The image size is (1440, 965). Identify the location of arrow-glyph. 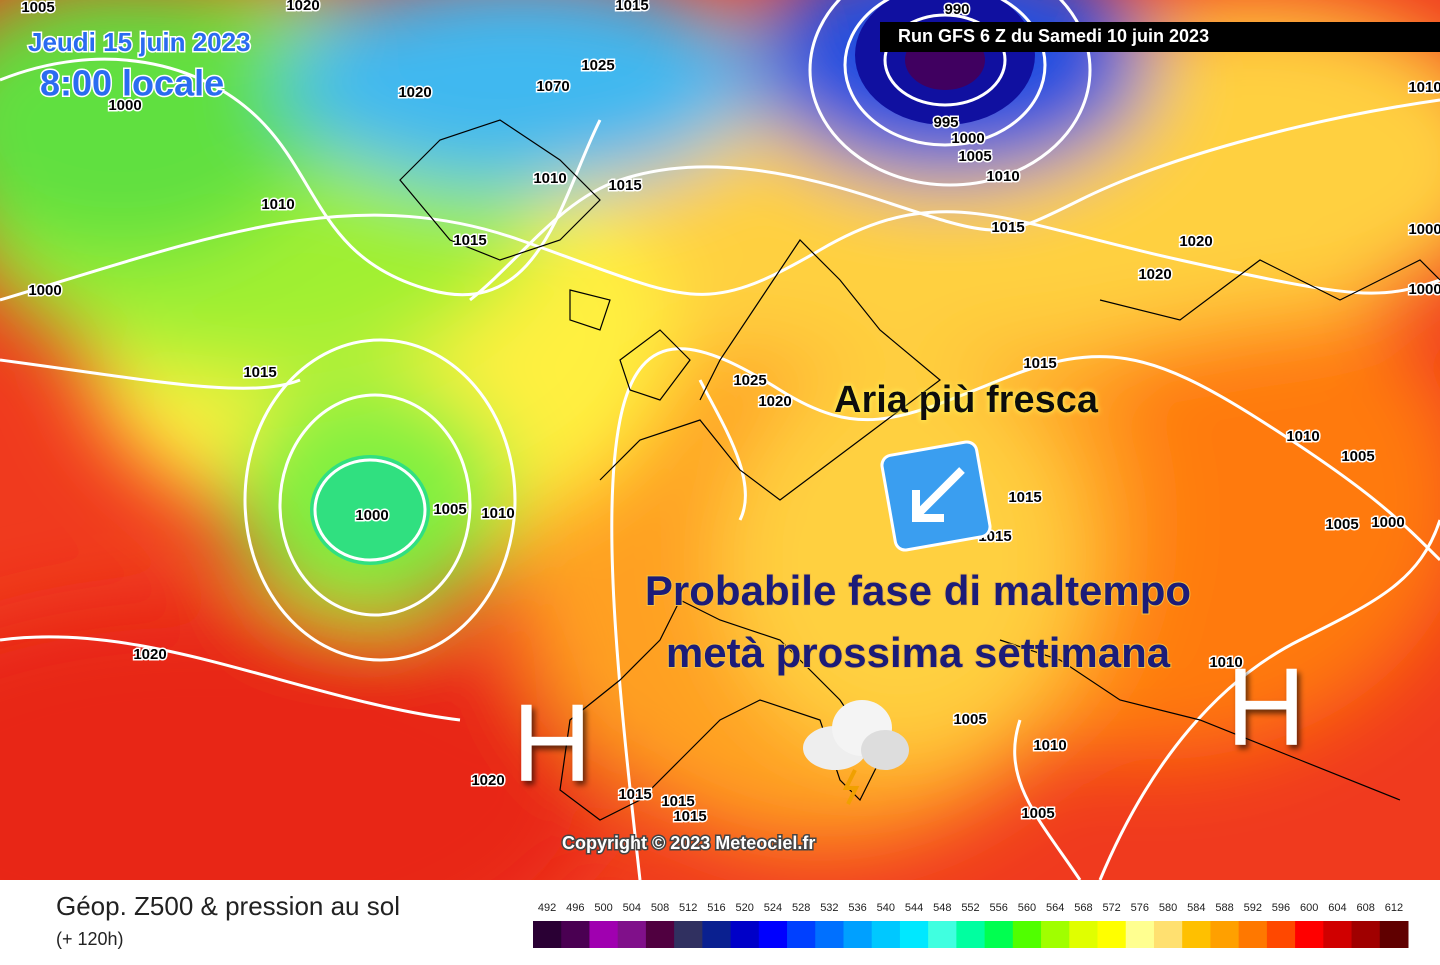
(938, 494).